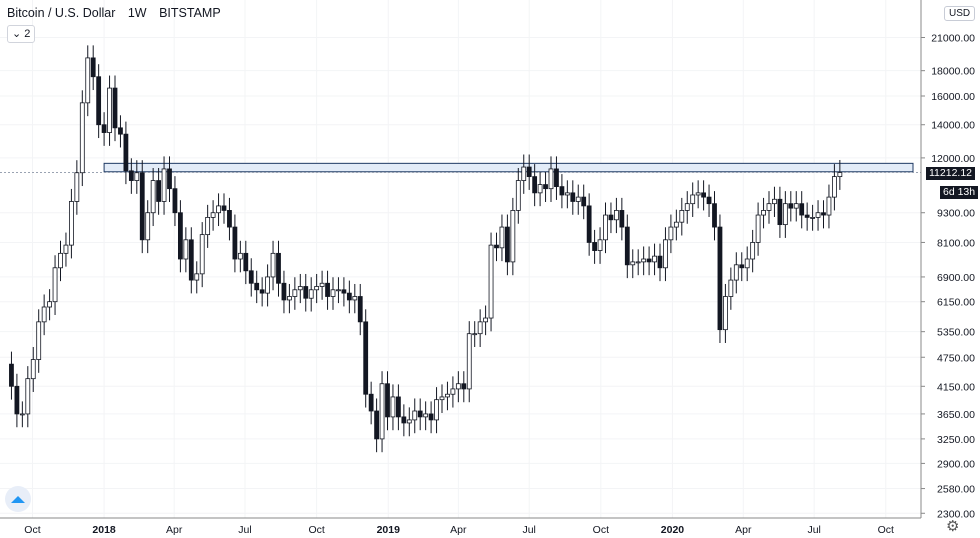 Image resolution: width=980 pixels, height=538 pixels. Describe the element at coordinates (960, 13) in the screenshot. I see `currency-button: USD` at that location.